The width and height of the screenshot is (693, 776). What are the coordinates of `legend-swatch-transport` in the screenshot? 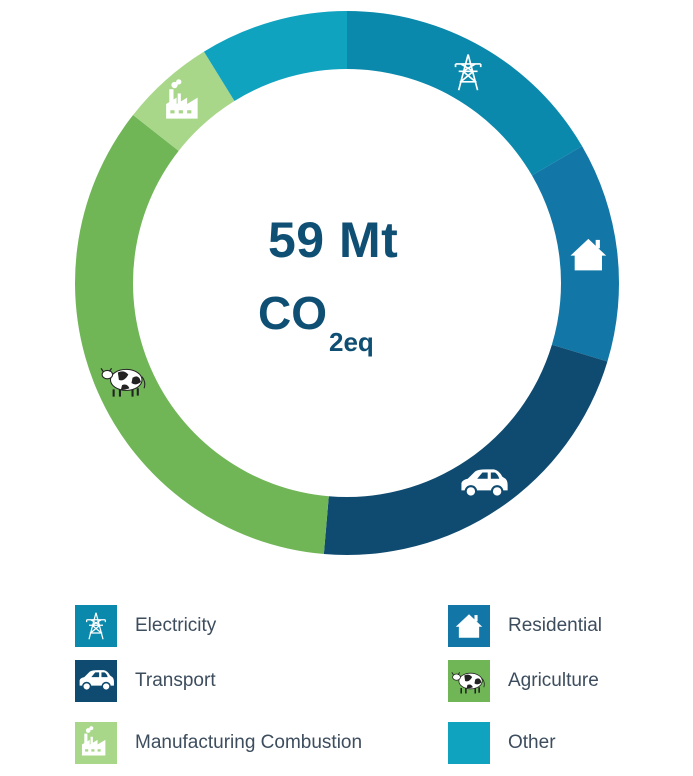 It's located at (96, 681).